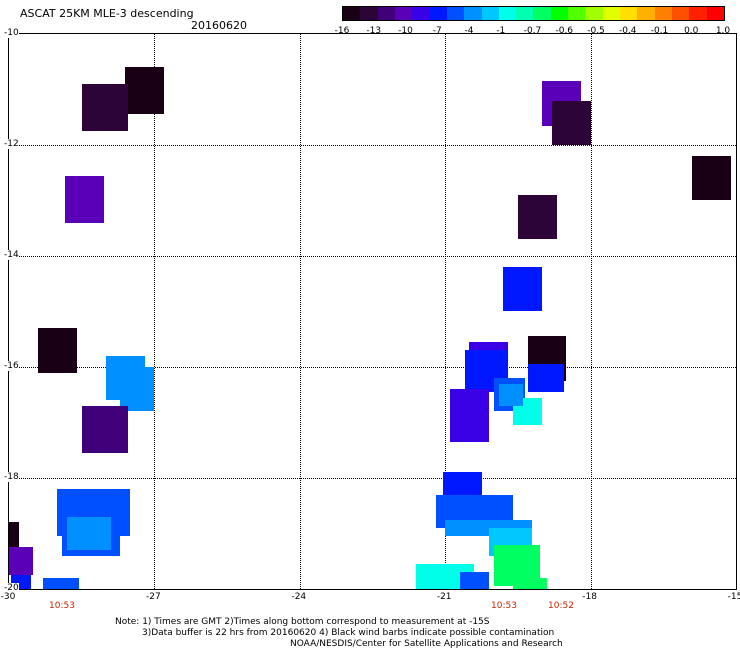 This screenshot has height=650, width=740. Describe the element at coordinates (107, 13) in the screenshot. I see `map-title: ASCAT 25KM MLE-3 descending` at that location.